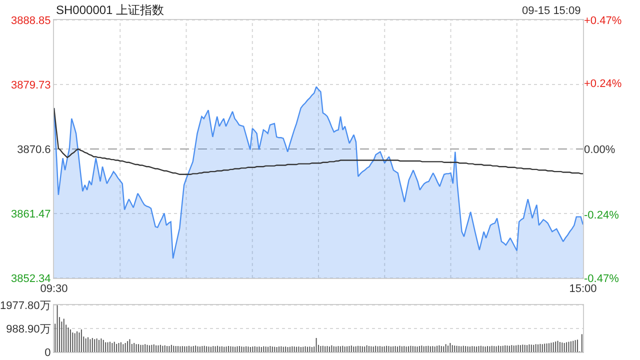 The width and height of the screenshot is (640, 360). Describe the element at coordinates (54, 289) in the screenshot. I see `x-tick-label: 09:30` at that location.